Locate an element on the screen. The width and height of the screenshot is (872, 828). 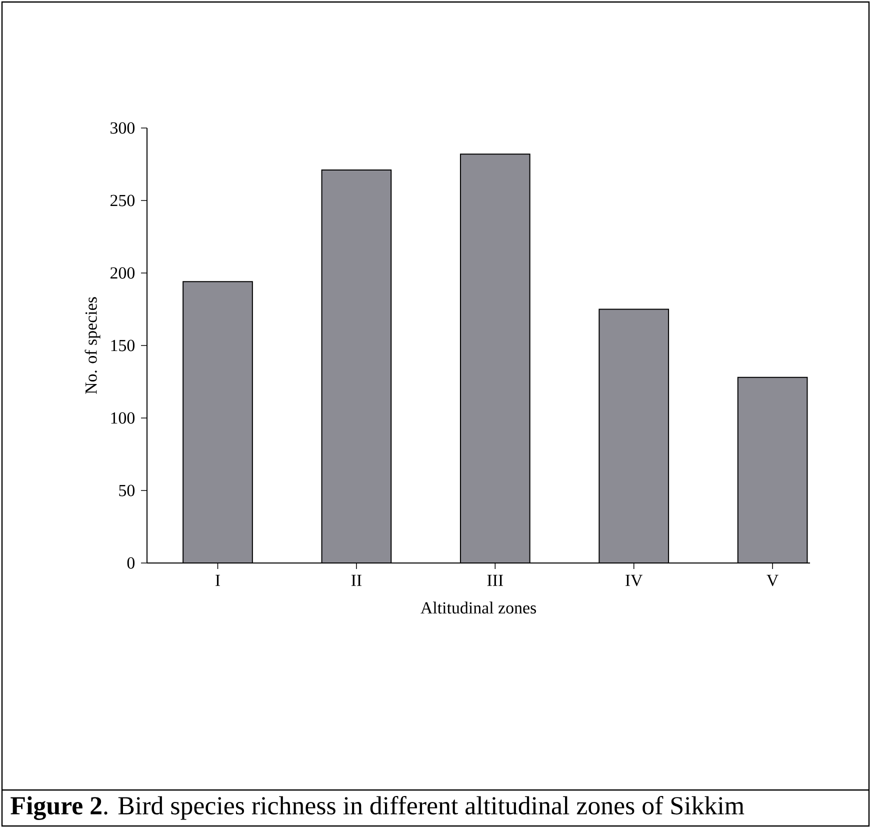
y-tick-label: 250 is located at coordinates (122, 200).